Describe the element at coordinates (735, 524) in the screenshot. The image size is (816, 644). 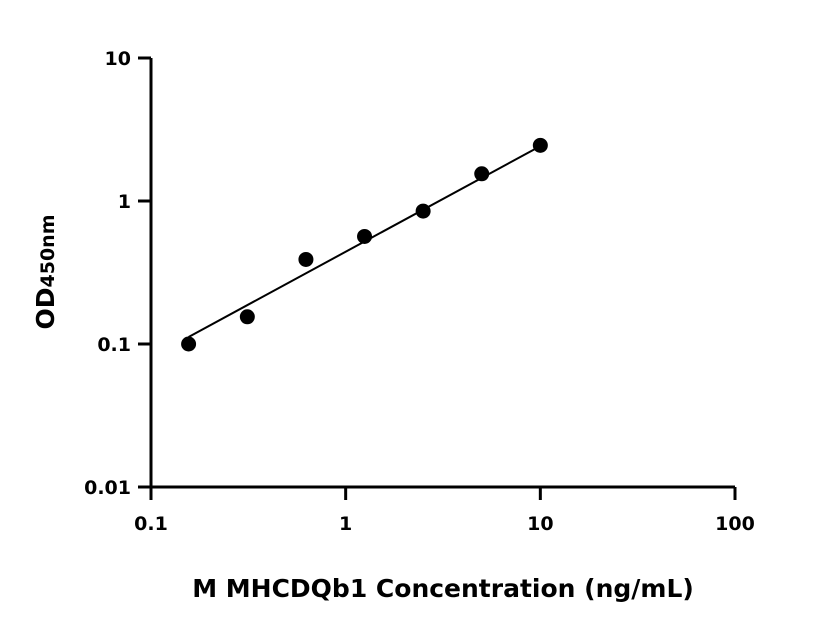
I see `x-tick-label: 100` at that location.